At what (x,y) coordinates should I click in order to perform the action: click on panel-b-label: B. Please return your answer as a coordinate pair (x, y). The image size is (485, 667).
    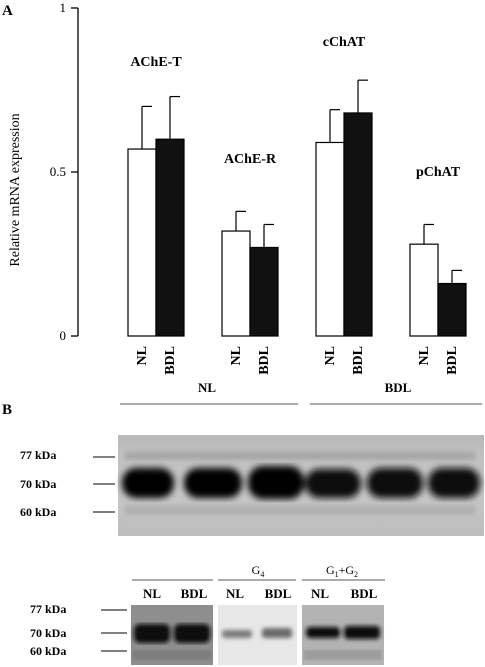
    Looking at the image, I should click on (7, 410).